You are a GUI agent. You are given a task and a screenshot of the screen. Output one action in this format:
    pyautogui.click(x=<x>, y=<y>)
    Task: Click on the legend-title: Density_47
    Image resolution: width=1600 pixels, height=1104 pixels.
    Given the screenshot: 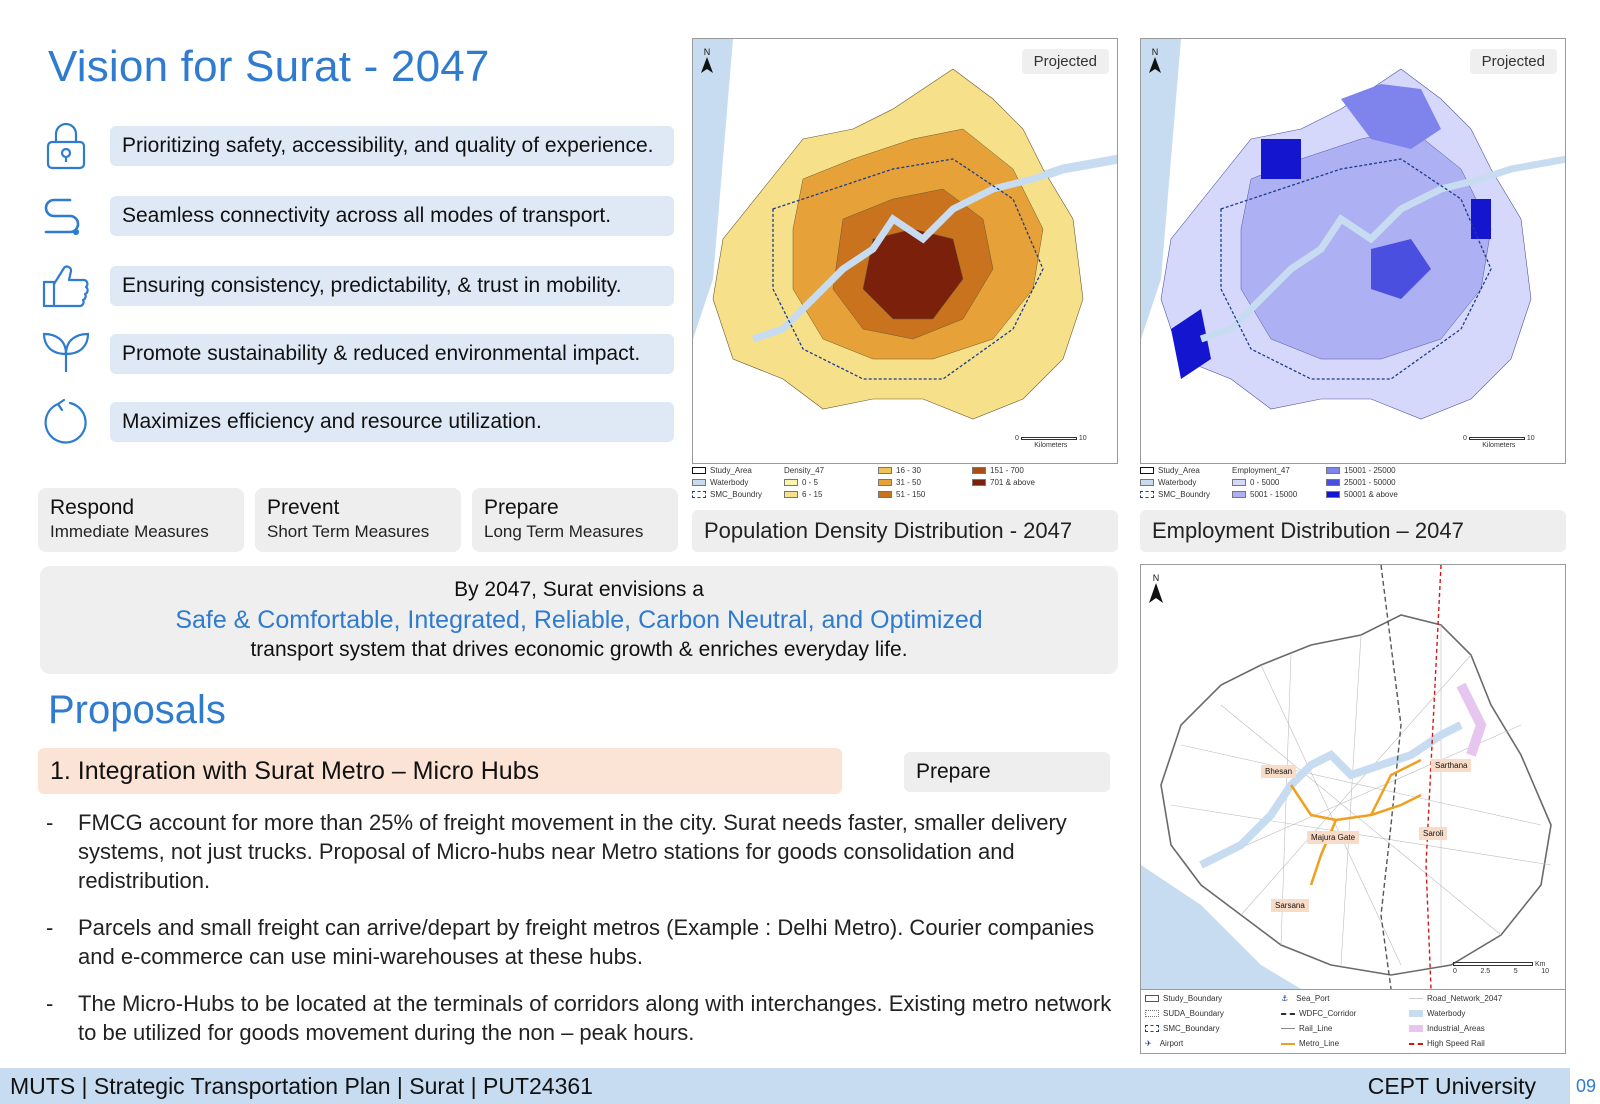 What is the action you would take?
    pyautogui.click(x=804, y=470)
    